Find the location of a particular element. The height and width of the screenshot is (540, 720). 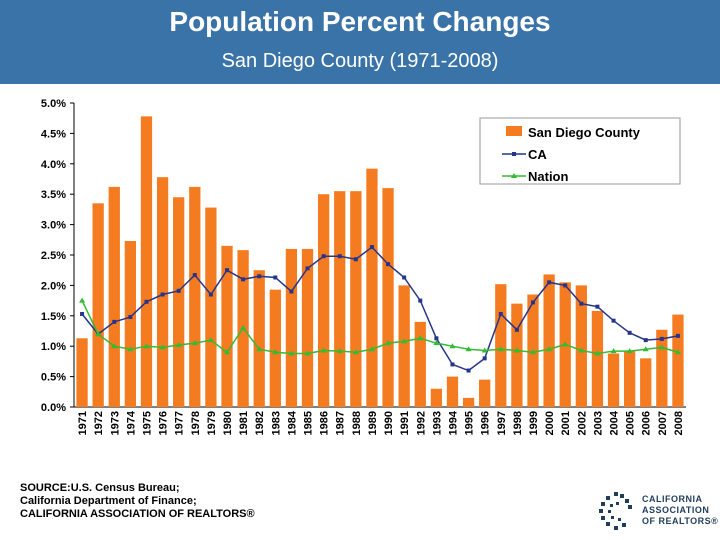

bar-1998 is located at coordinates (517, 355).